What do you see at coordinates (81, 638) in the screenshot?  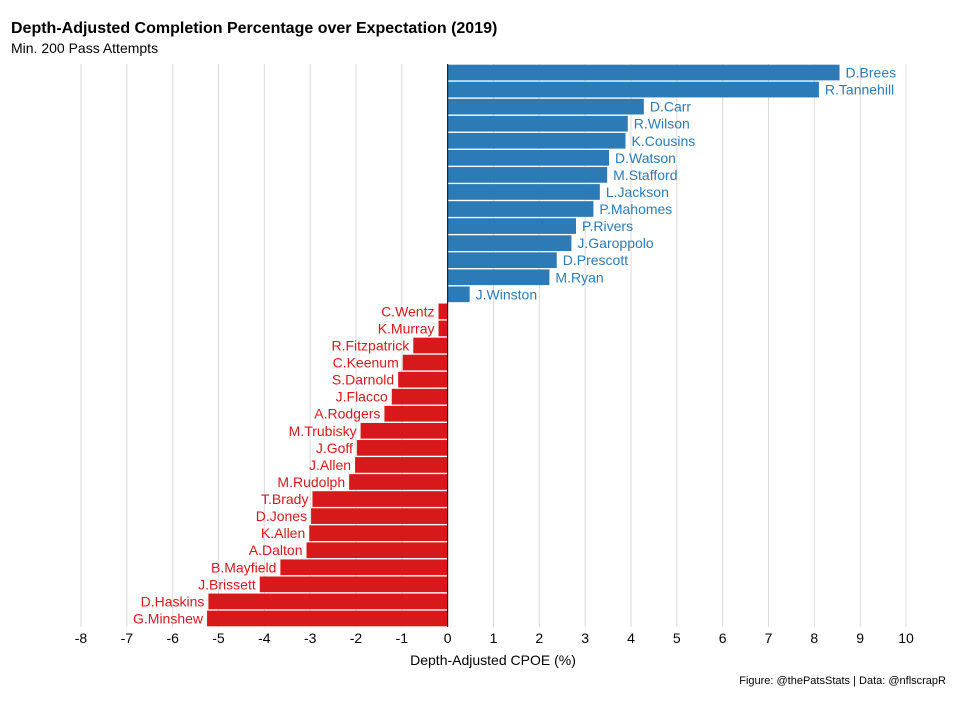 I see `x-tick-label: -8` at bounding box center [81, 638].